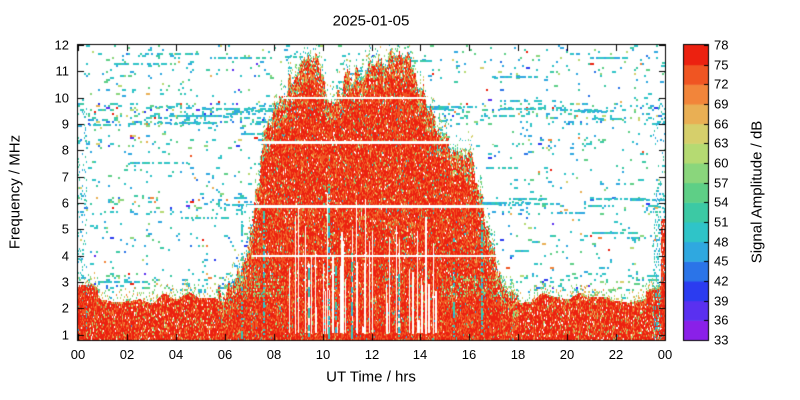 Image resolution: width=800 pixels, height=400 pixels. Describe the element at coordinates (721, 320) in the screenshot. I see `colorbar-tick-label: 36` at that location.